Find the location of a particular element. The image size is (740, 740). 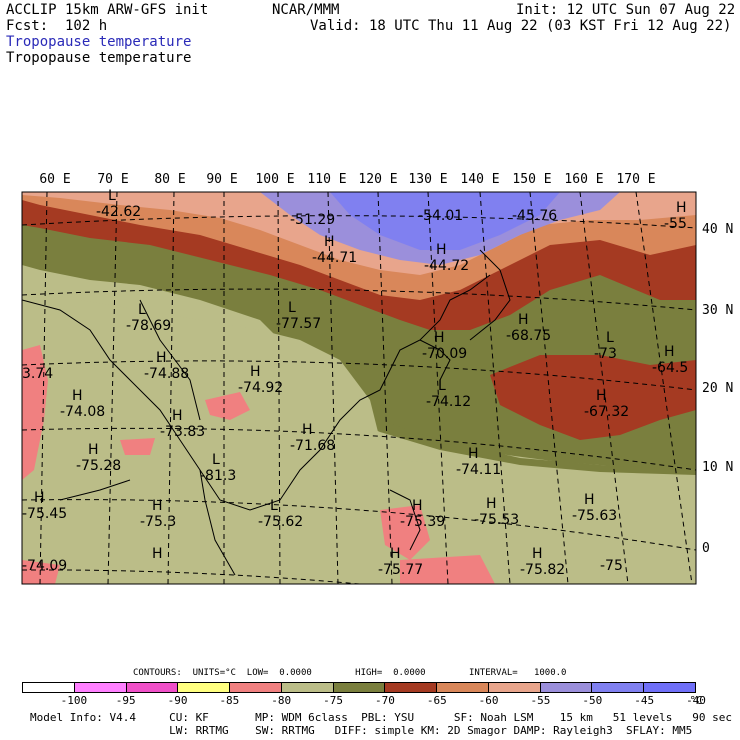

high-center-label: H-44.71 is located at coordinates (334, 250).